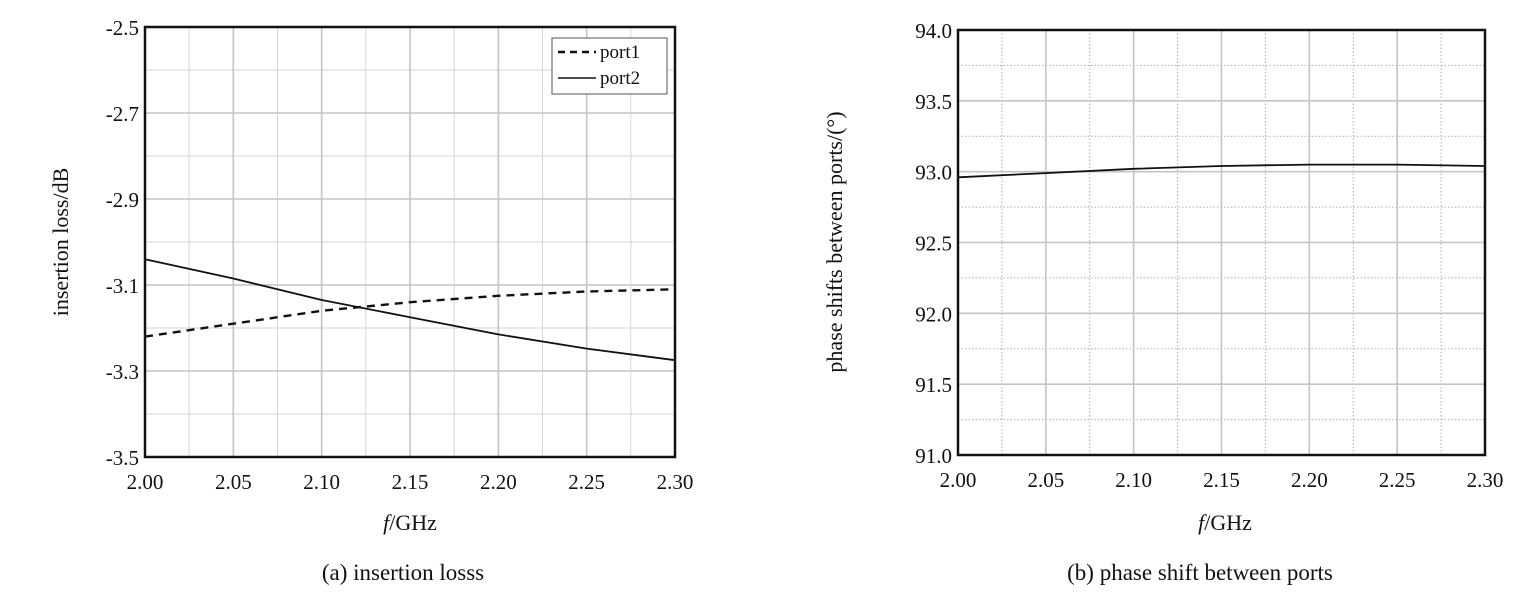 Image resolution: width=1540 pixels, height=600 pixels. I want to click on insertion-loss-series, so click(410, 310).